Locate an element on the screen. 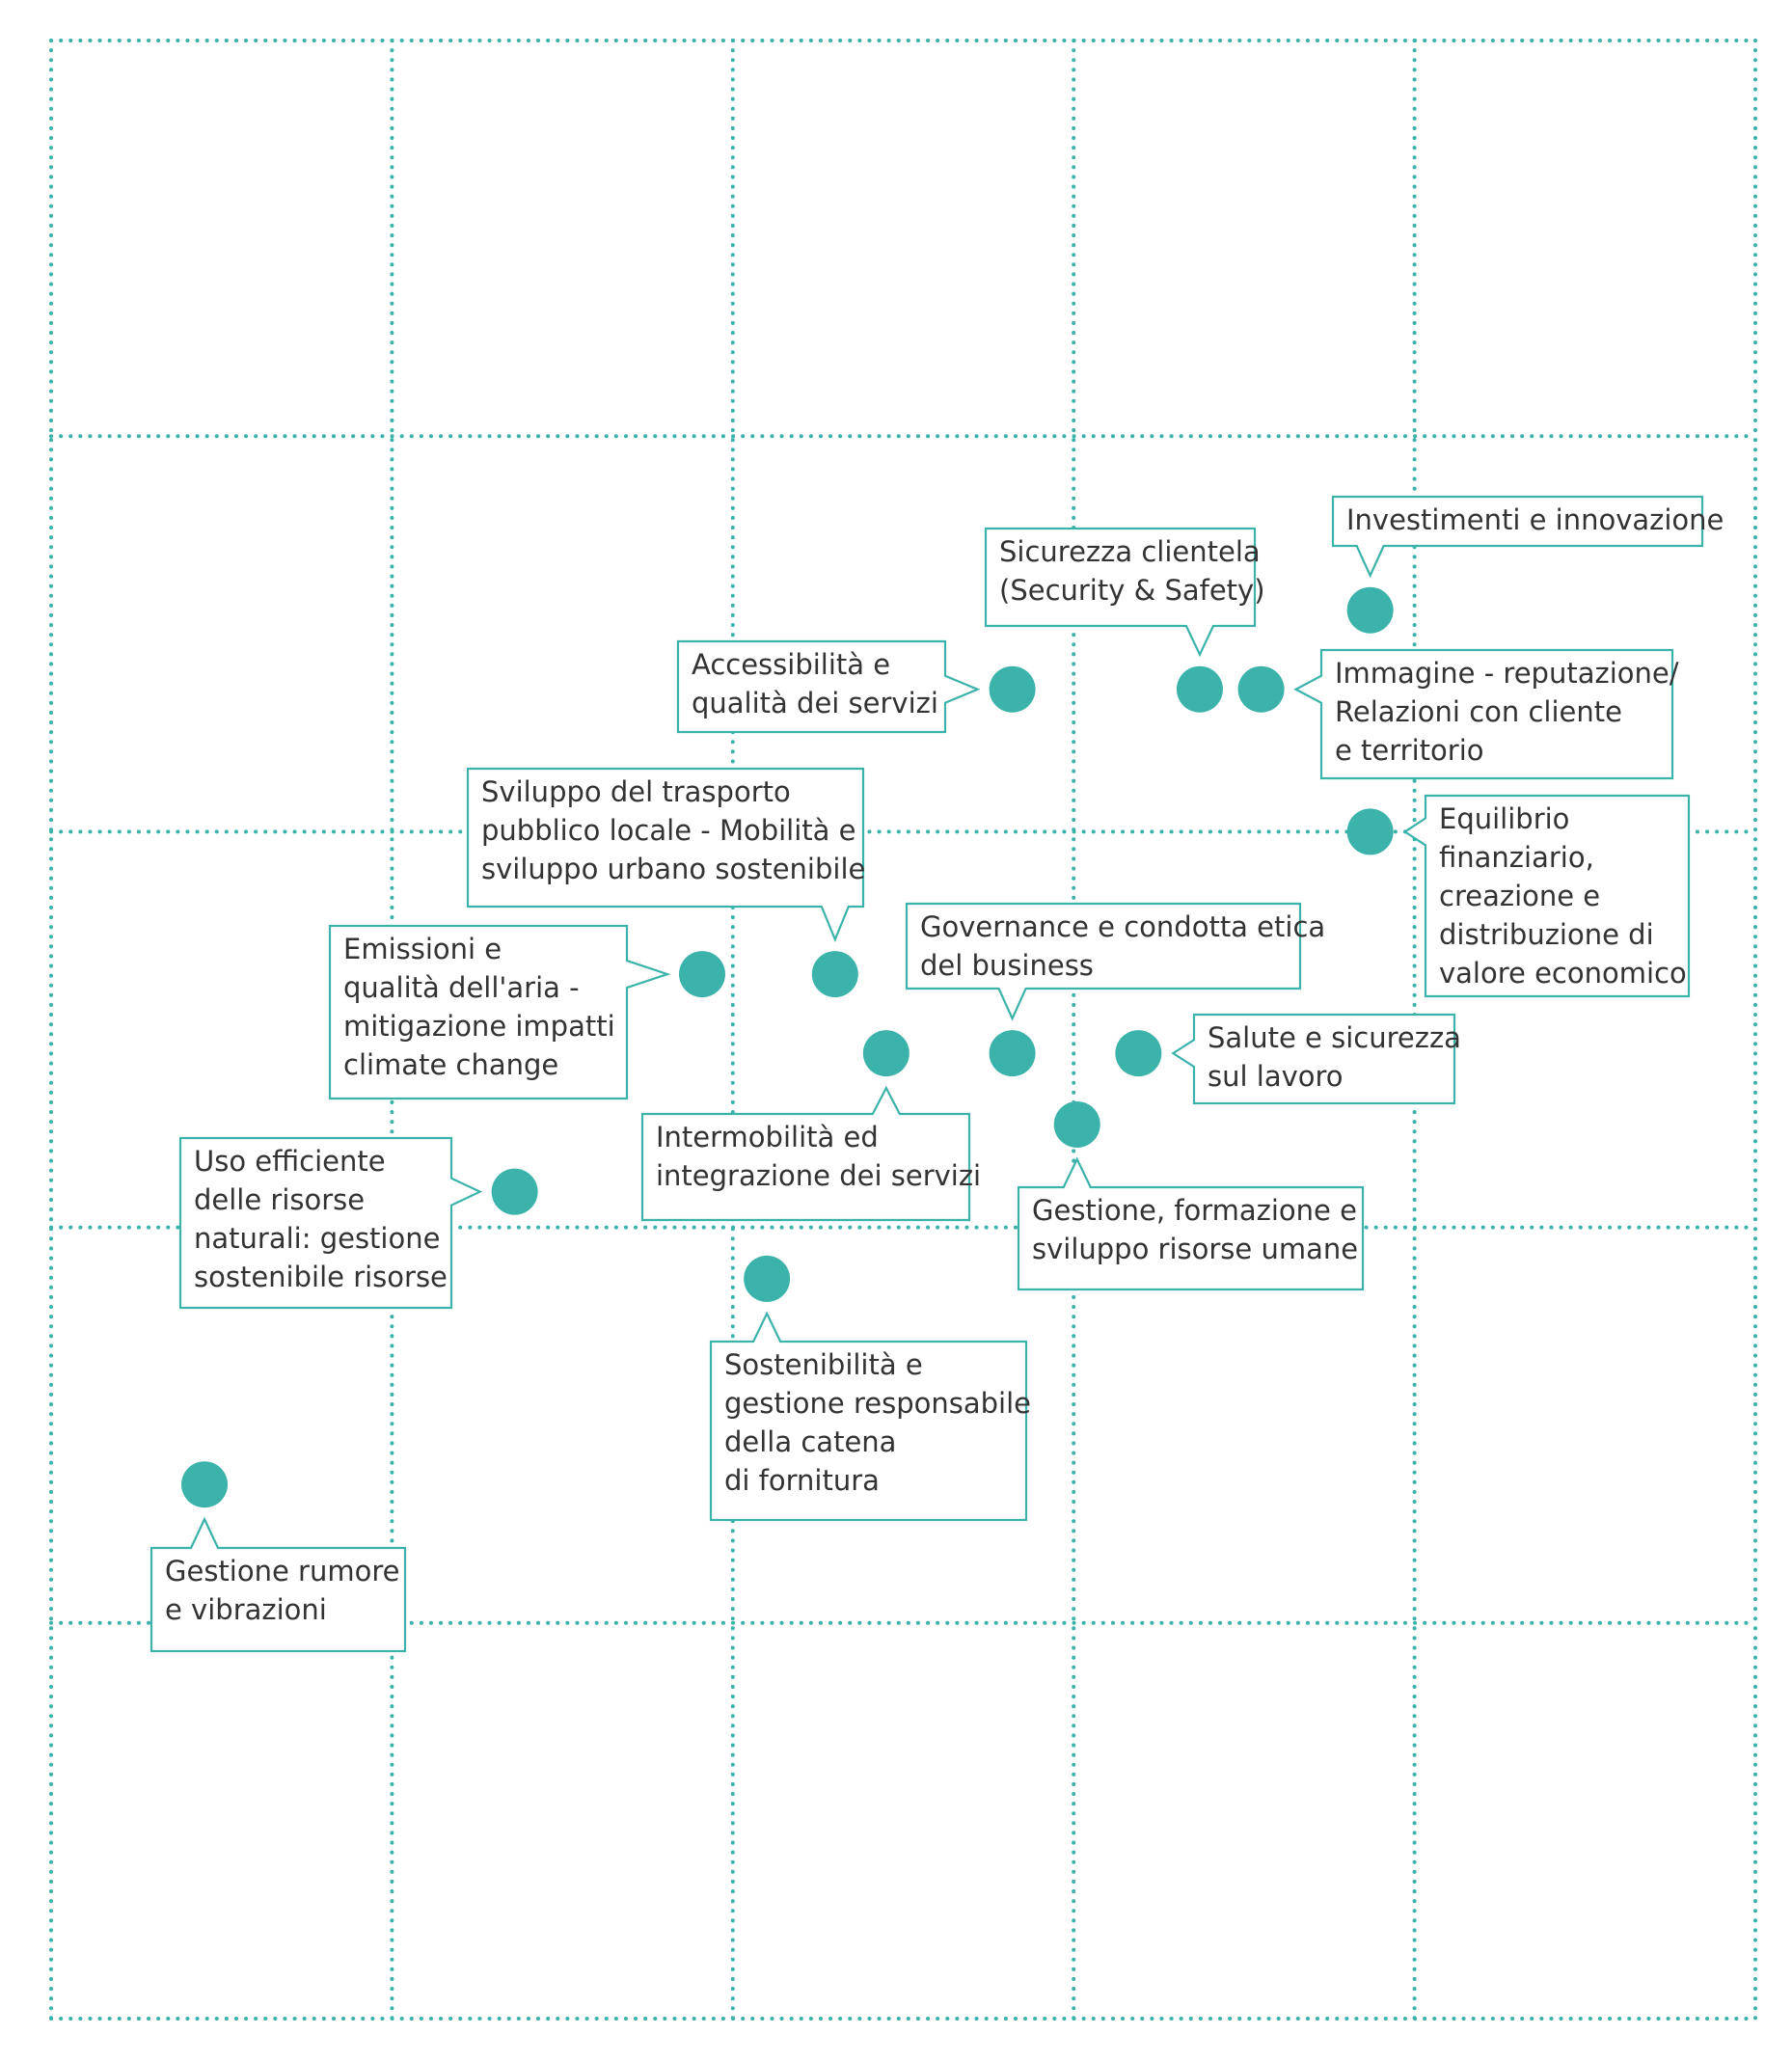 Image resolution: width=1792 pixels, height=2062 pixels. point-label-line: creazione e is located at coordinates (1520, 896).